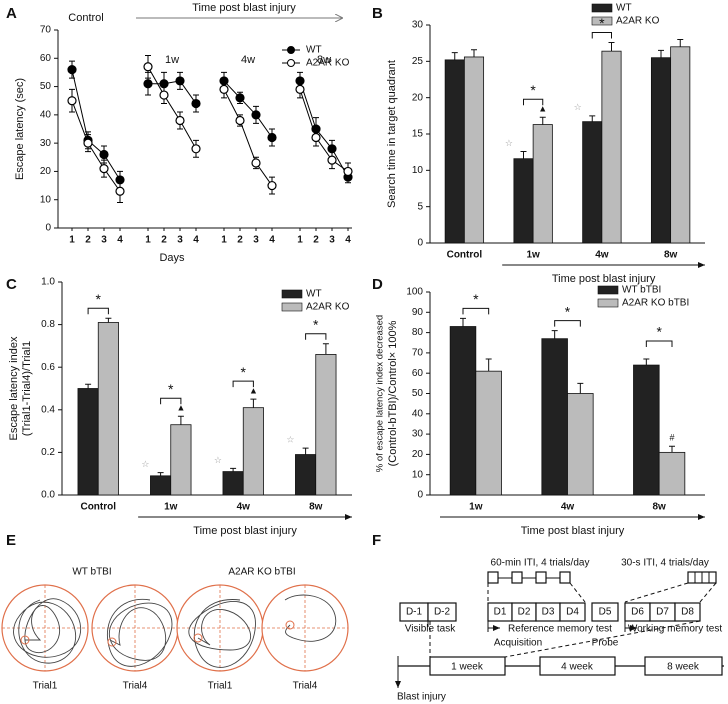  What do you see at coordinates (392, 134) in the screenshot?
I see `y-axis-label: Search time in target quadrant` at bounding box center [392, 134].